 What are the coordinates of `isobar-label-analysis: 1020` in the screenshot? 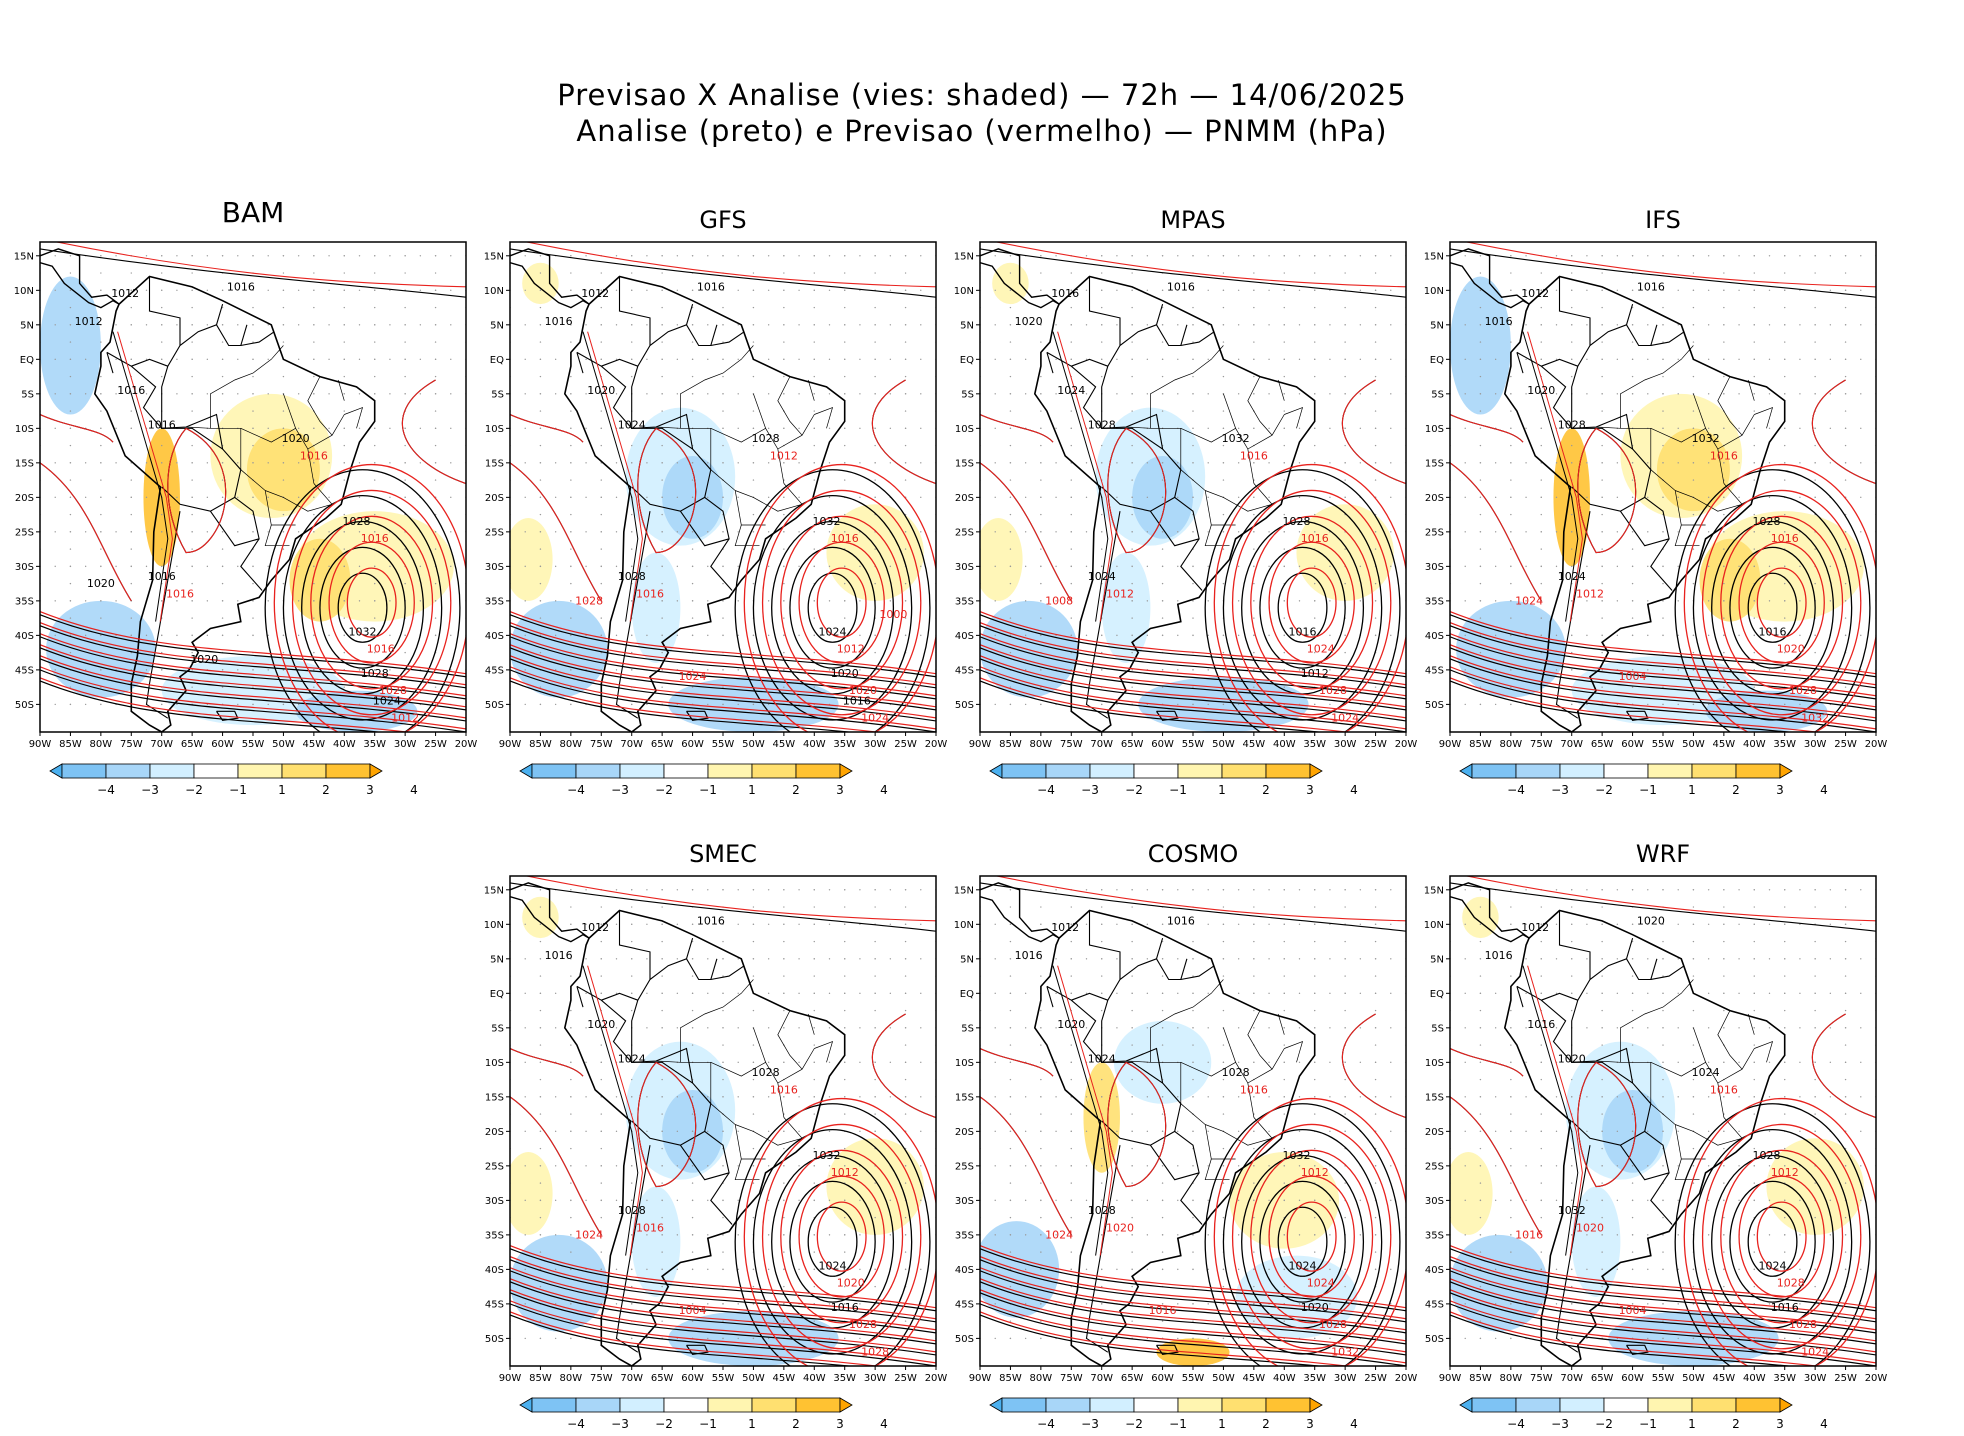 It's located at (204, 659).